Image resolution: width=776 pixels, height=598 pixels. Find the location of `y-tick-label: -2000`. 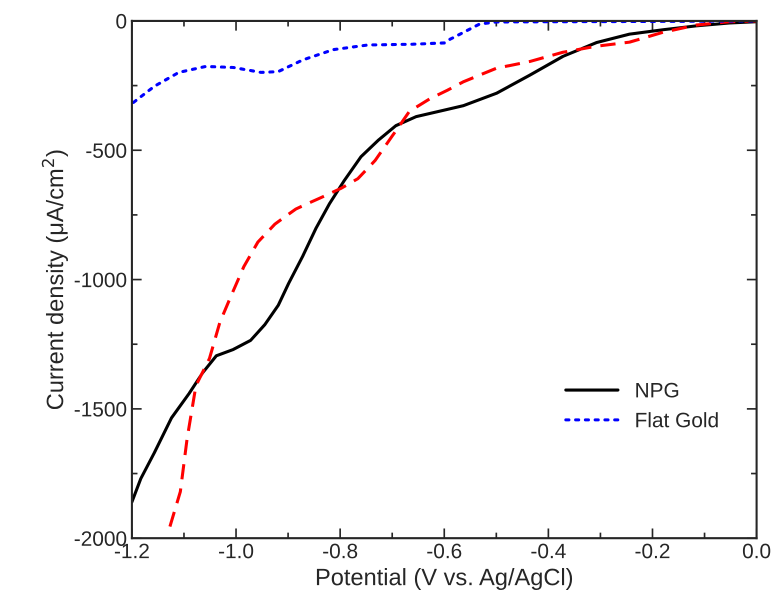

y-tick-label: -2000 is located at coordinates (100, 538).